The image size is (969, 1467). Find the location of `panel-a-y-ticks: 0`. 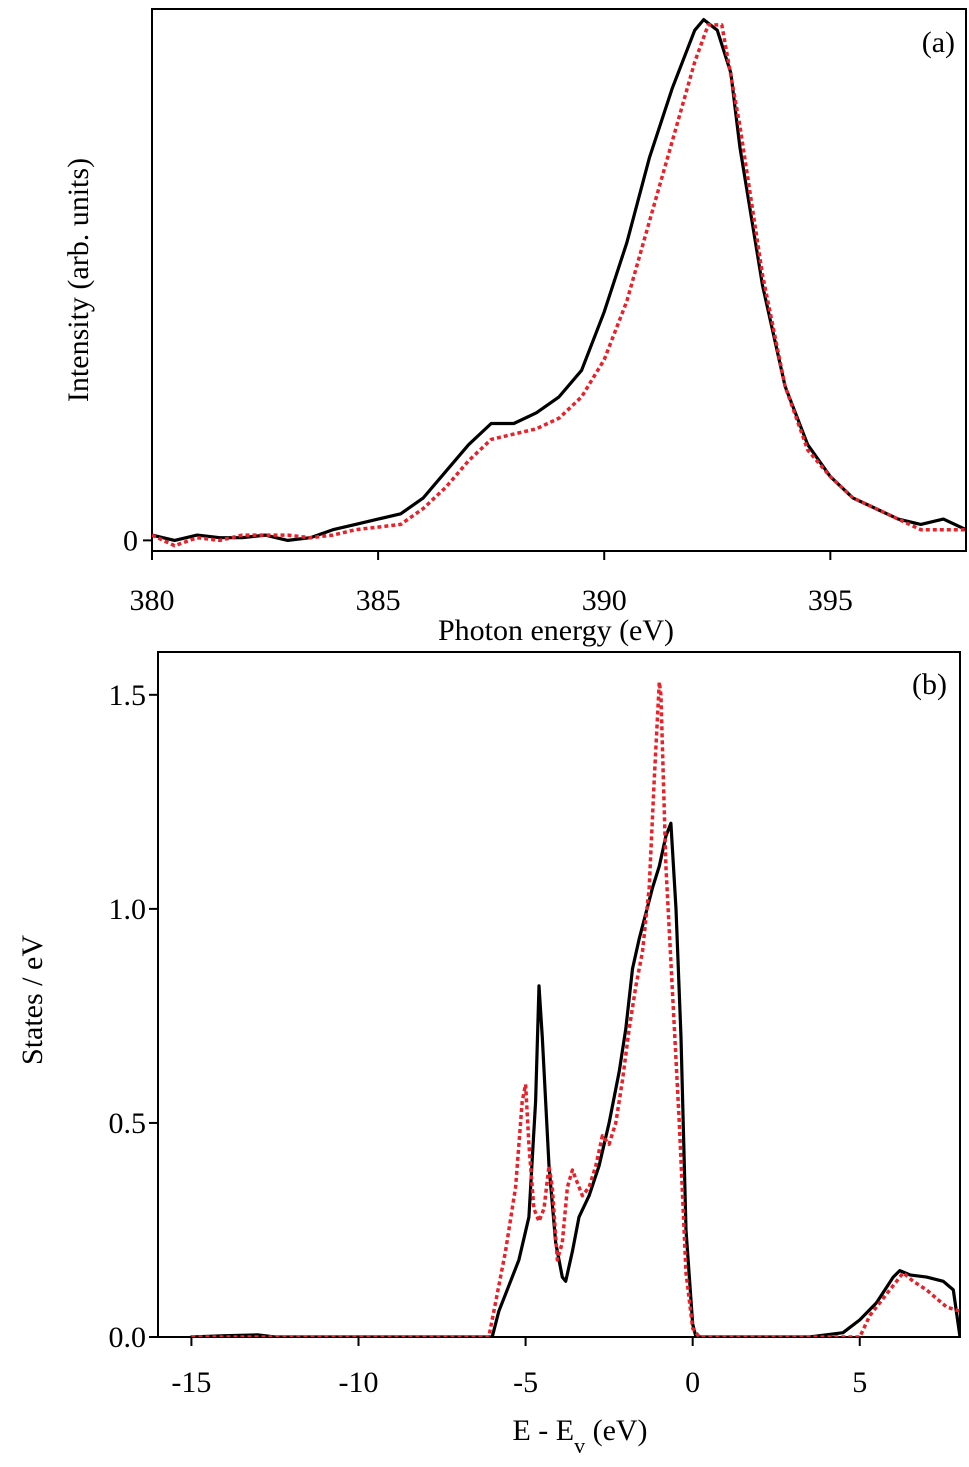

panel-a-y-ticks: 0 is located at coordinates (137, 540).